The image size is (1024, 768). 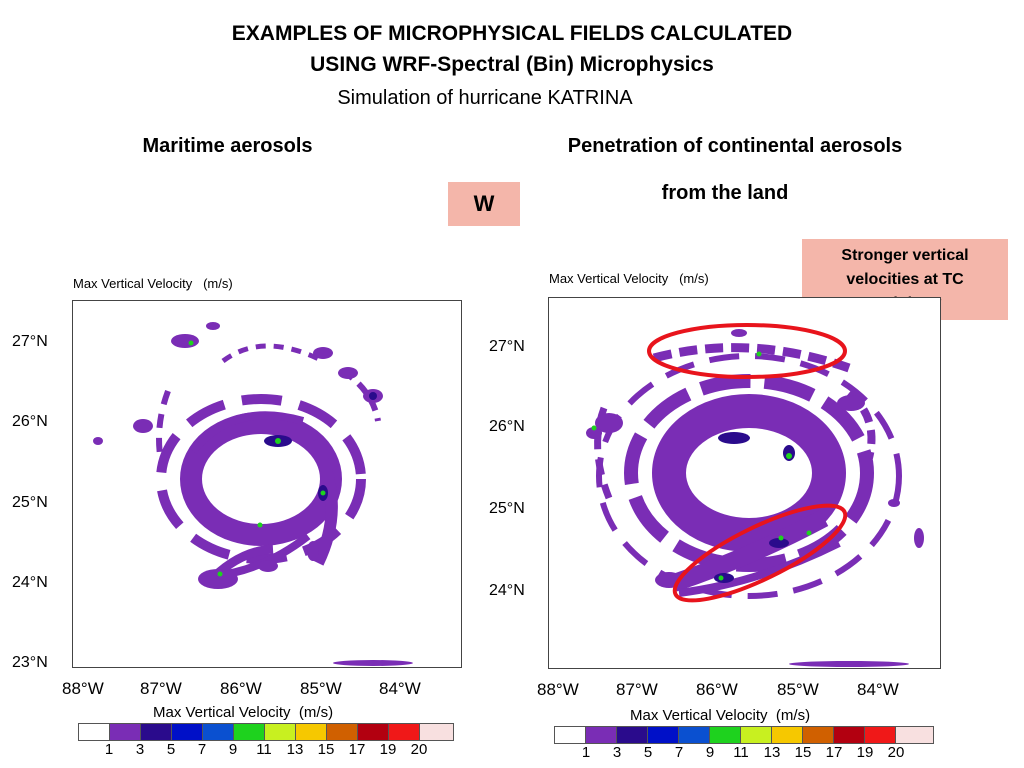 What do you see at coordinates (227, 146) in the screenshot?
I see `left-heading: Maritime aerosols` at bounding box center [227, 146].